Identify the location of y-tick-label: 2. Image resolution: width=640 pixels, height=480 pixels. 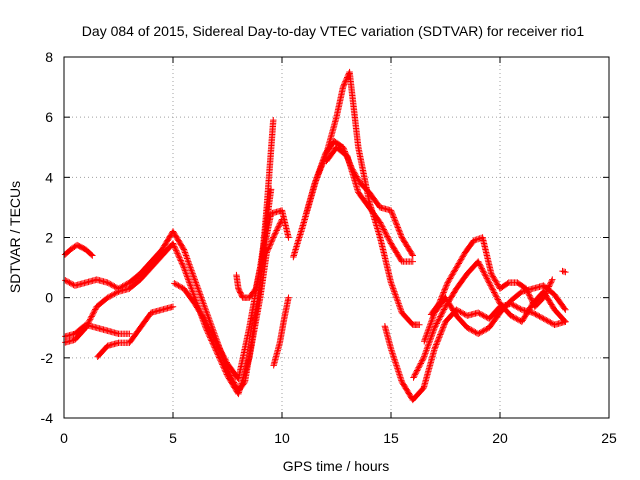
(49, 238).